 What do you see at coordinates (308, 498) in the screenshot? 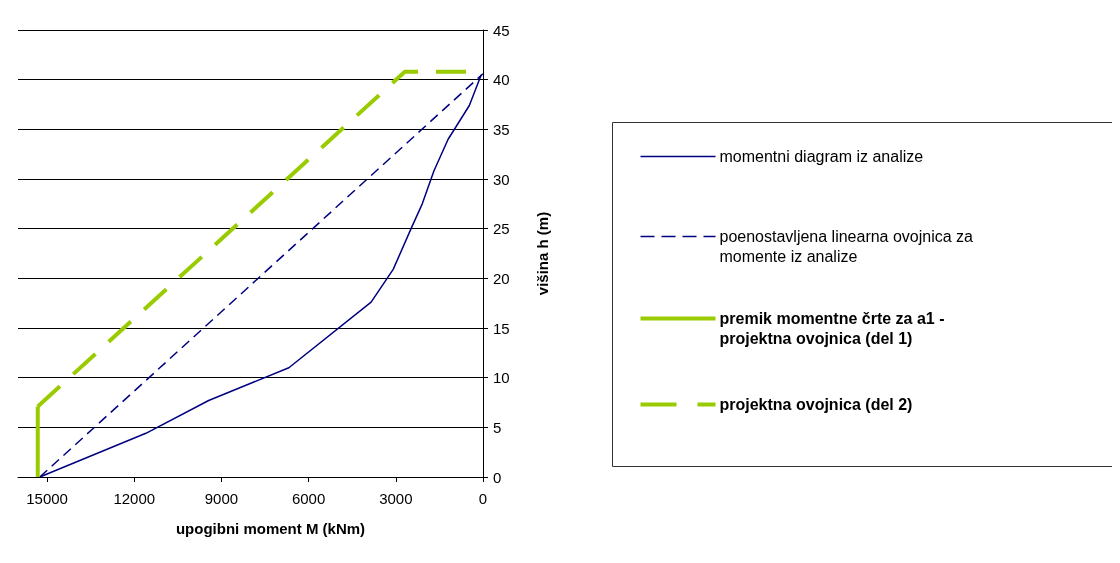
I see `x-tick-label: 6000` at bounding box center [308, 498].